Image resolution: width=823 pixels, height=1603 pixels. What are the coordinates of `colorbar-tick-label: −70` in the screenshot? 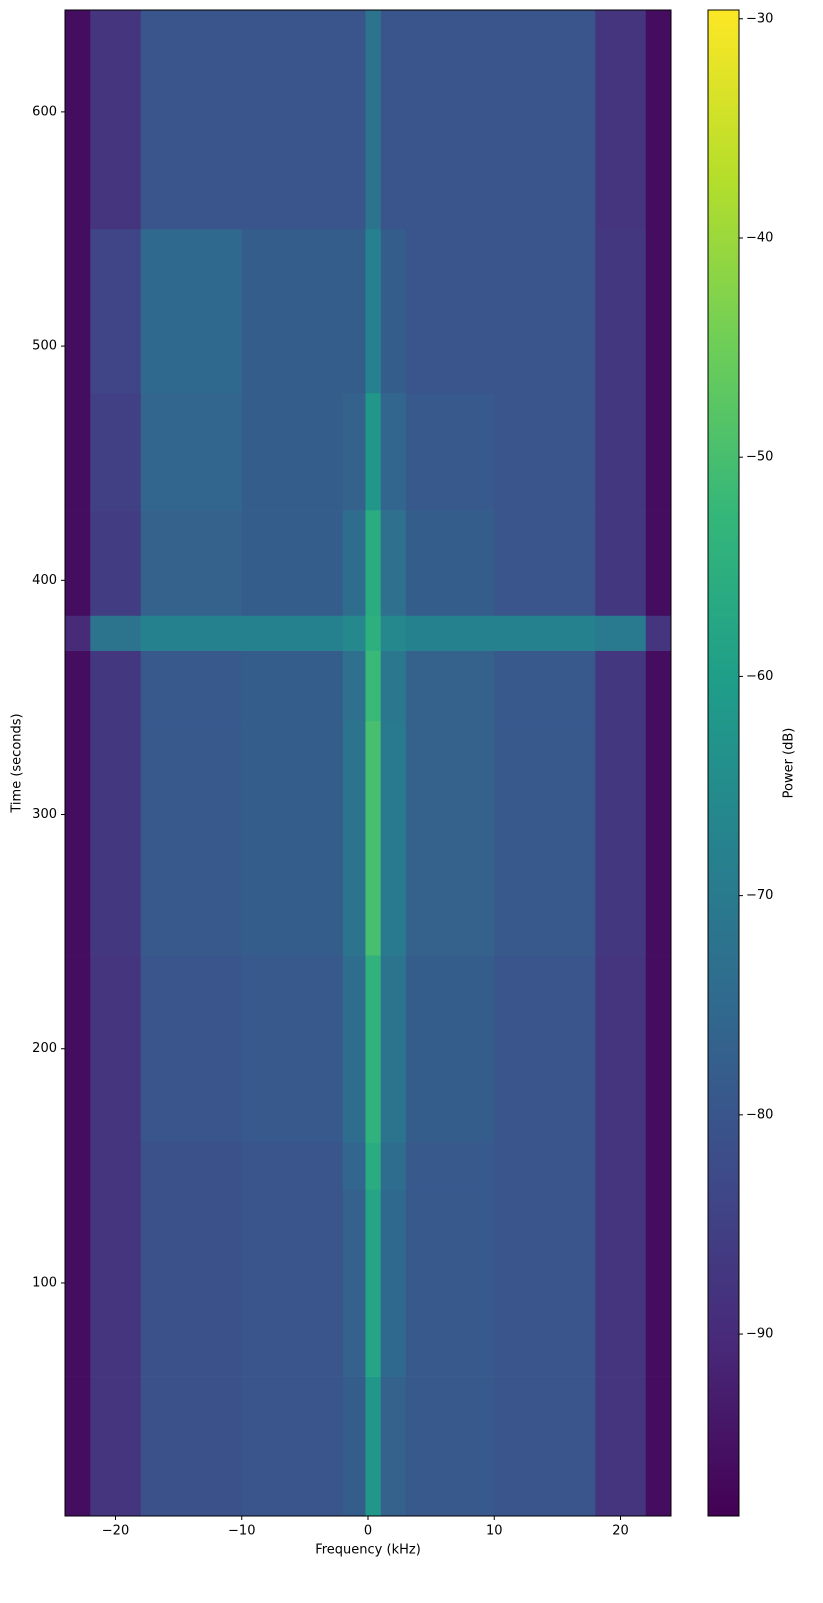 It's located at (759, 895).